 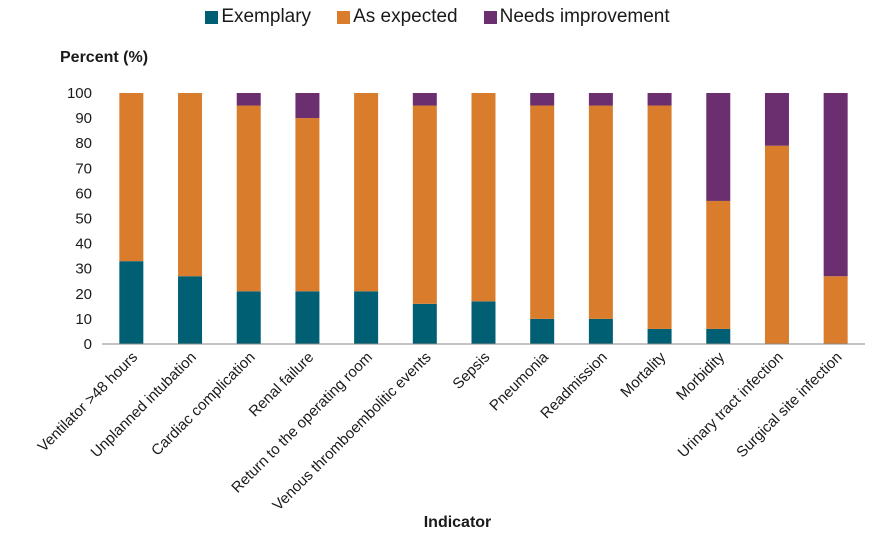 I want to click on x-tick-label: Cardiac complication, so click(x=203, y=404).